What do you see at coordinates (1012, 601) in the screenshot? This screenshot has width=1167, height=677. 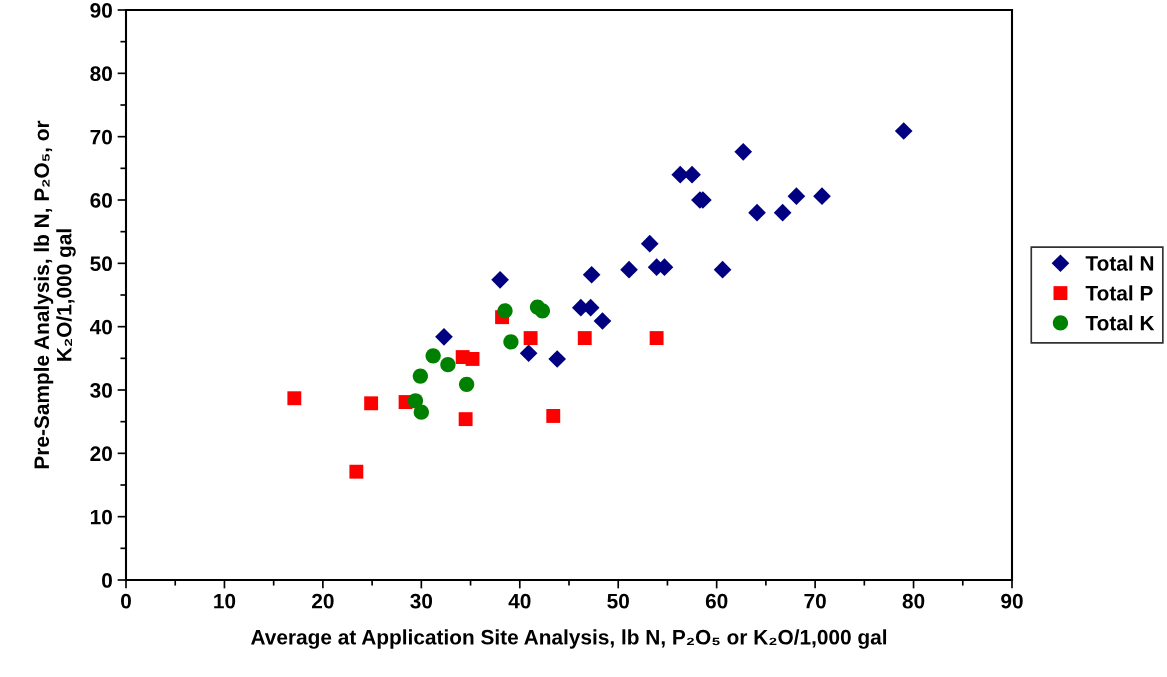 I see `x-tick-label: 90` at bounding box center [1012, 601].